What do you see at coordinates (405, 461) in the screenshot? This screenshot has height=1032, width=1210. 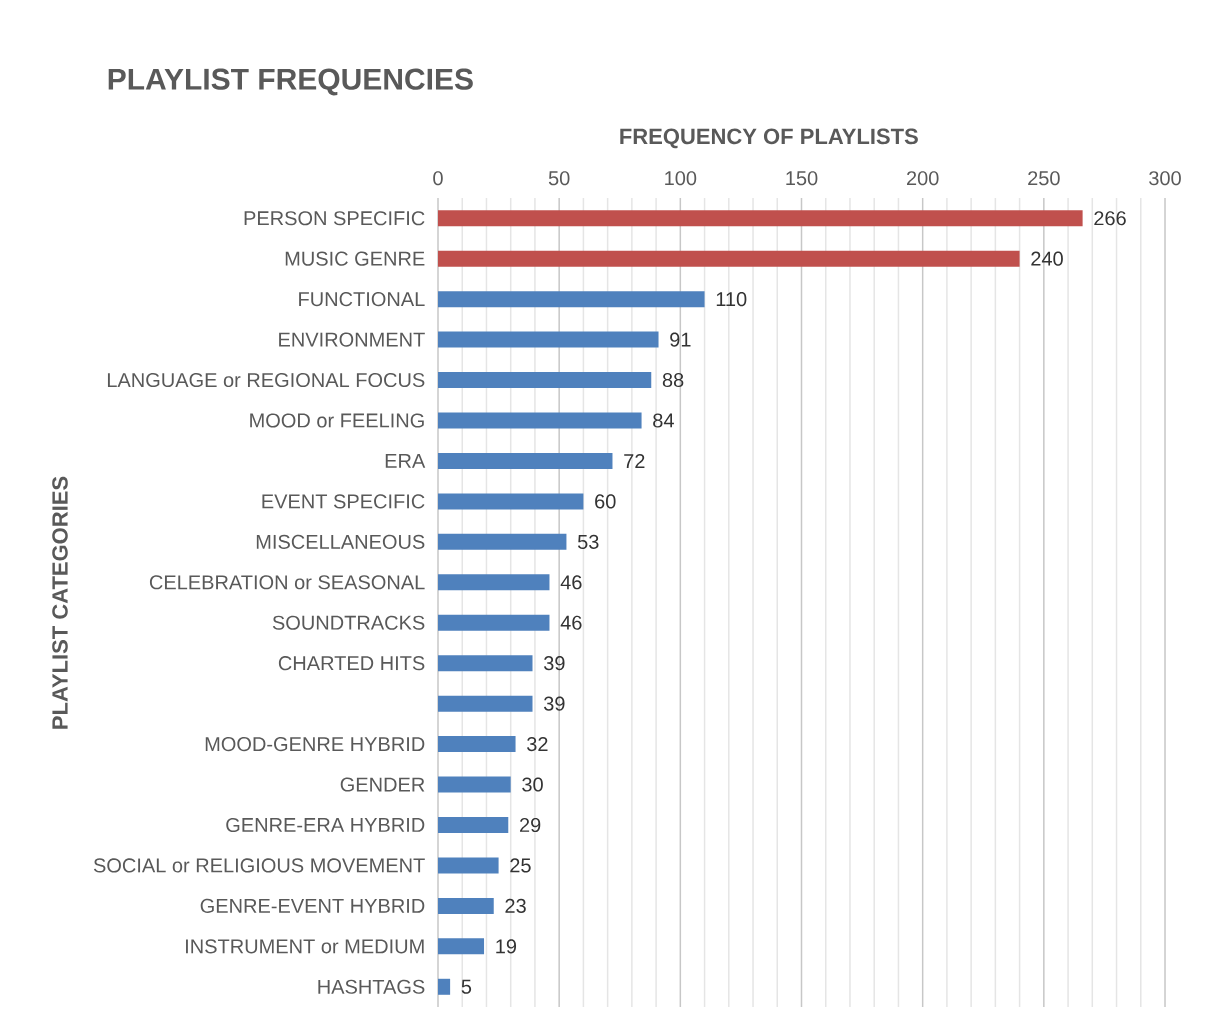 I see `y-tick-label: ERA` at bounding box center [405, 461].